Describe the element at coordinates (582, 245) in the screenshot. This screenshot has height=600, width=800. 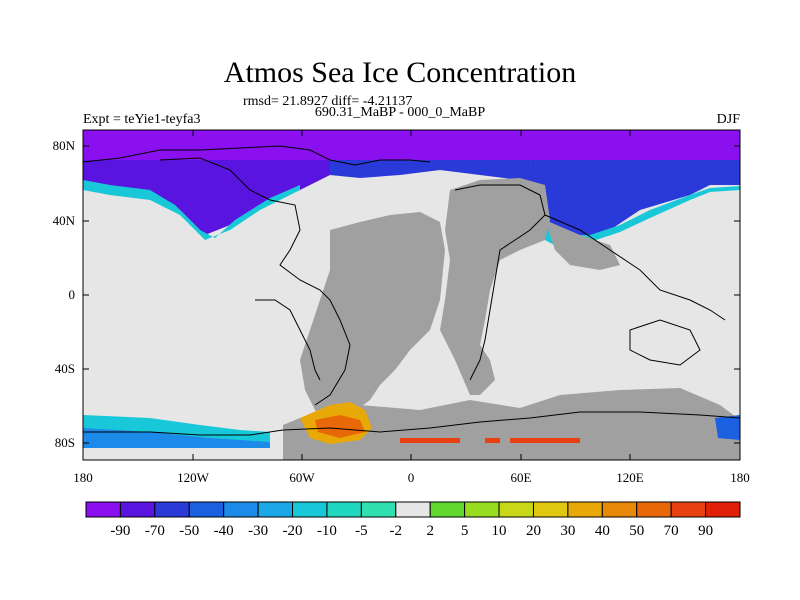
I see `land-eurasia-patch` at that location.